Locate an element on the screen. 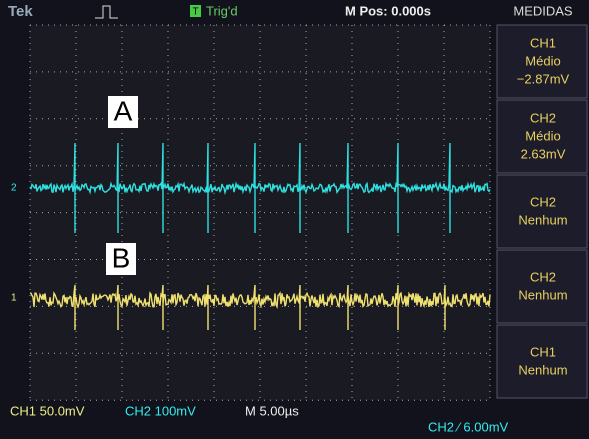 This screenshot has width=589, height=439. trigger-level: CH2 ⁄ 6.00mV is located at coordinates (468, 426).